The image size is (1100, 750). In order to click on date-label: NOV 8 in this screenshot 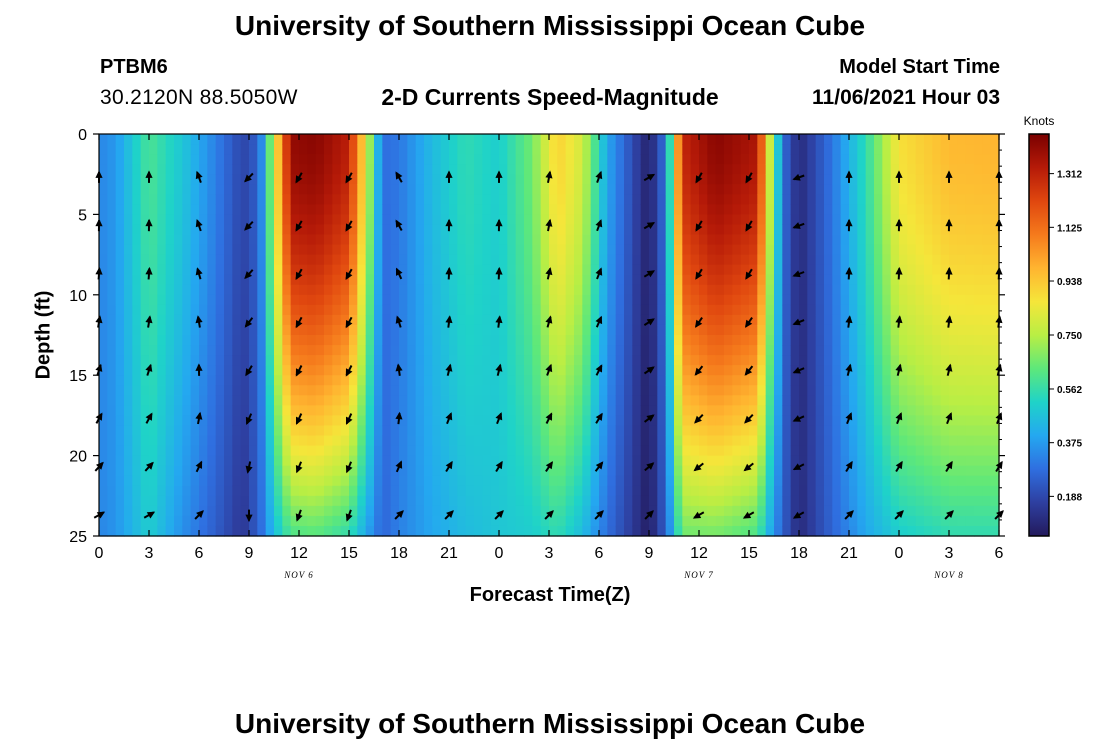, I will do `click(948, 575)`.